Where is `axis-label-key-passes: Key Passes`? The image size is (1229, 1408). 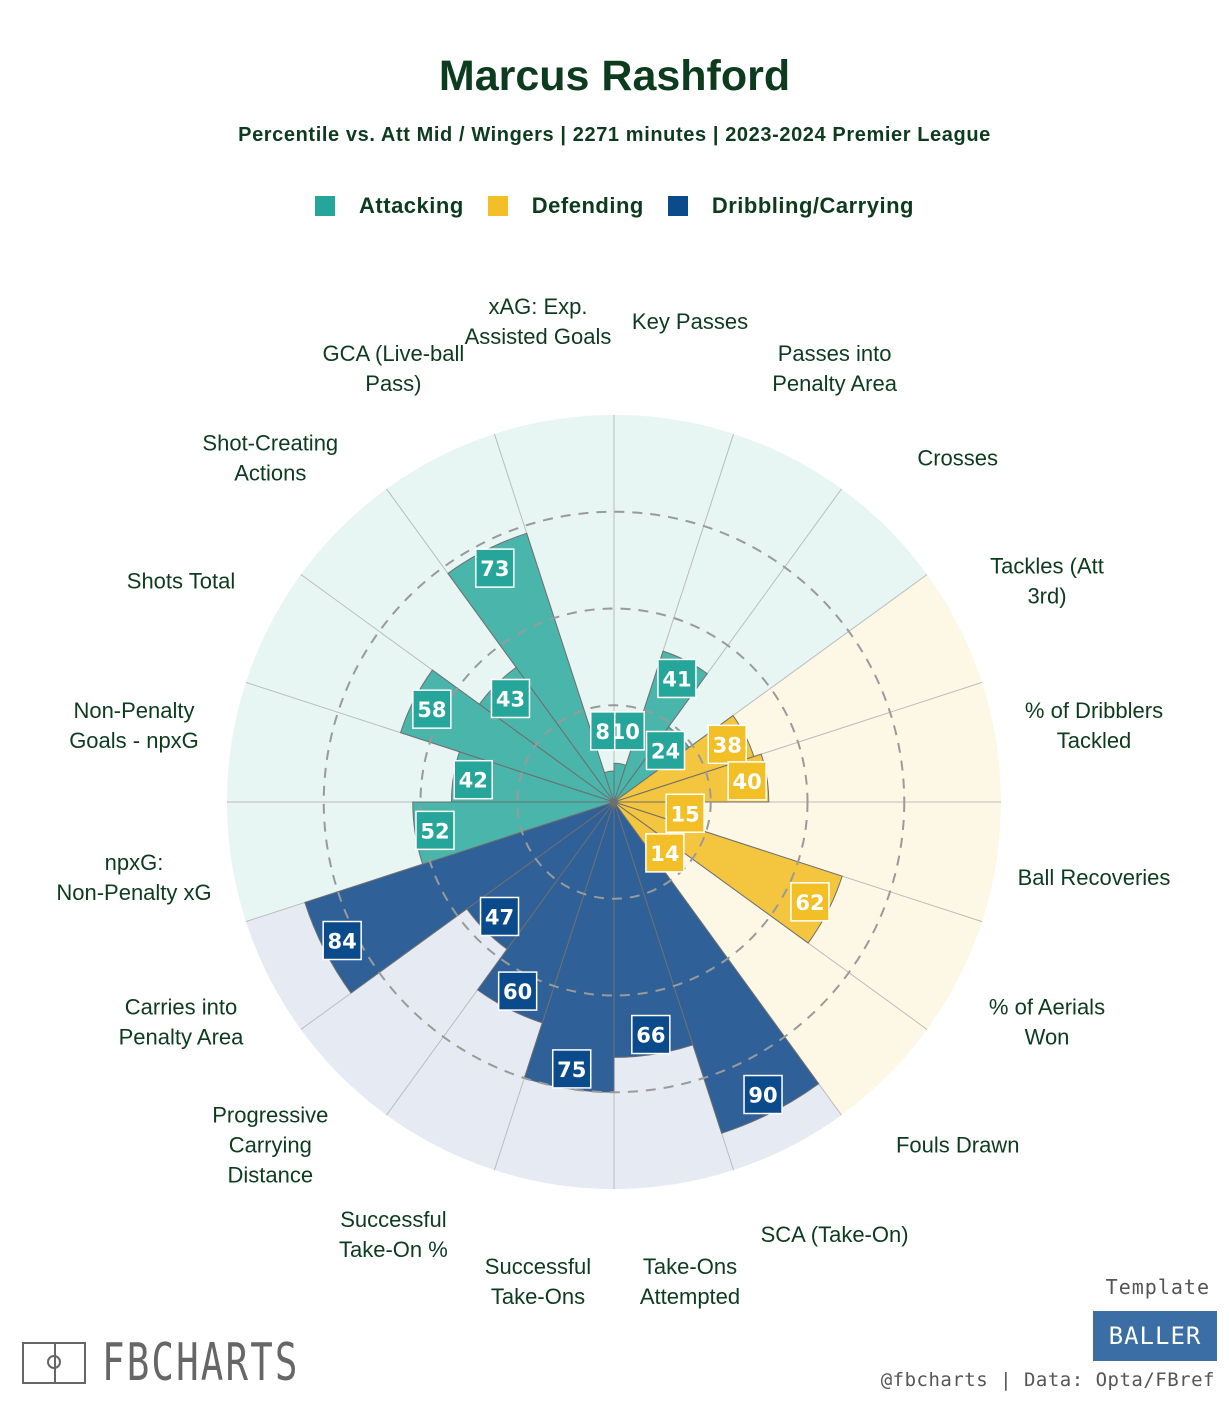 axis-label-key-passes: Key Passes is located at coordinates (690, 321).